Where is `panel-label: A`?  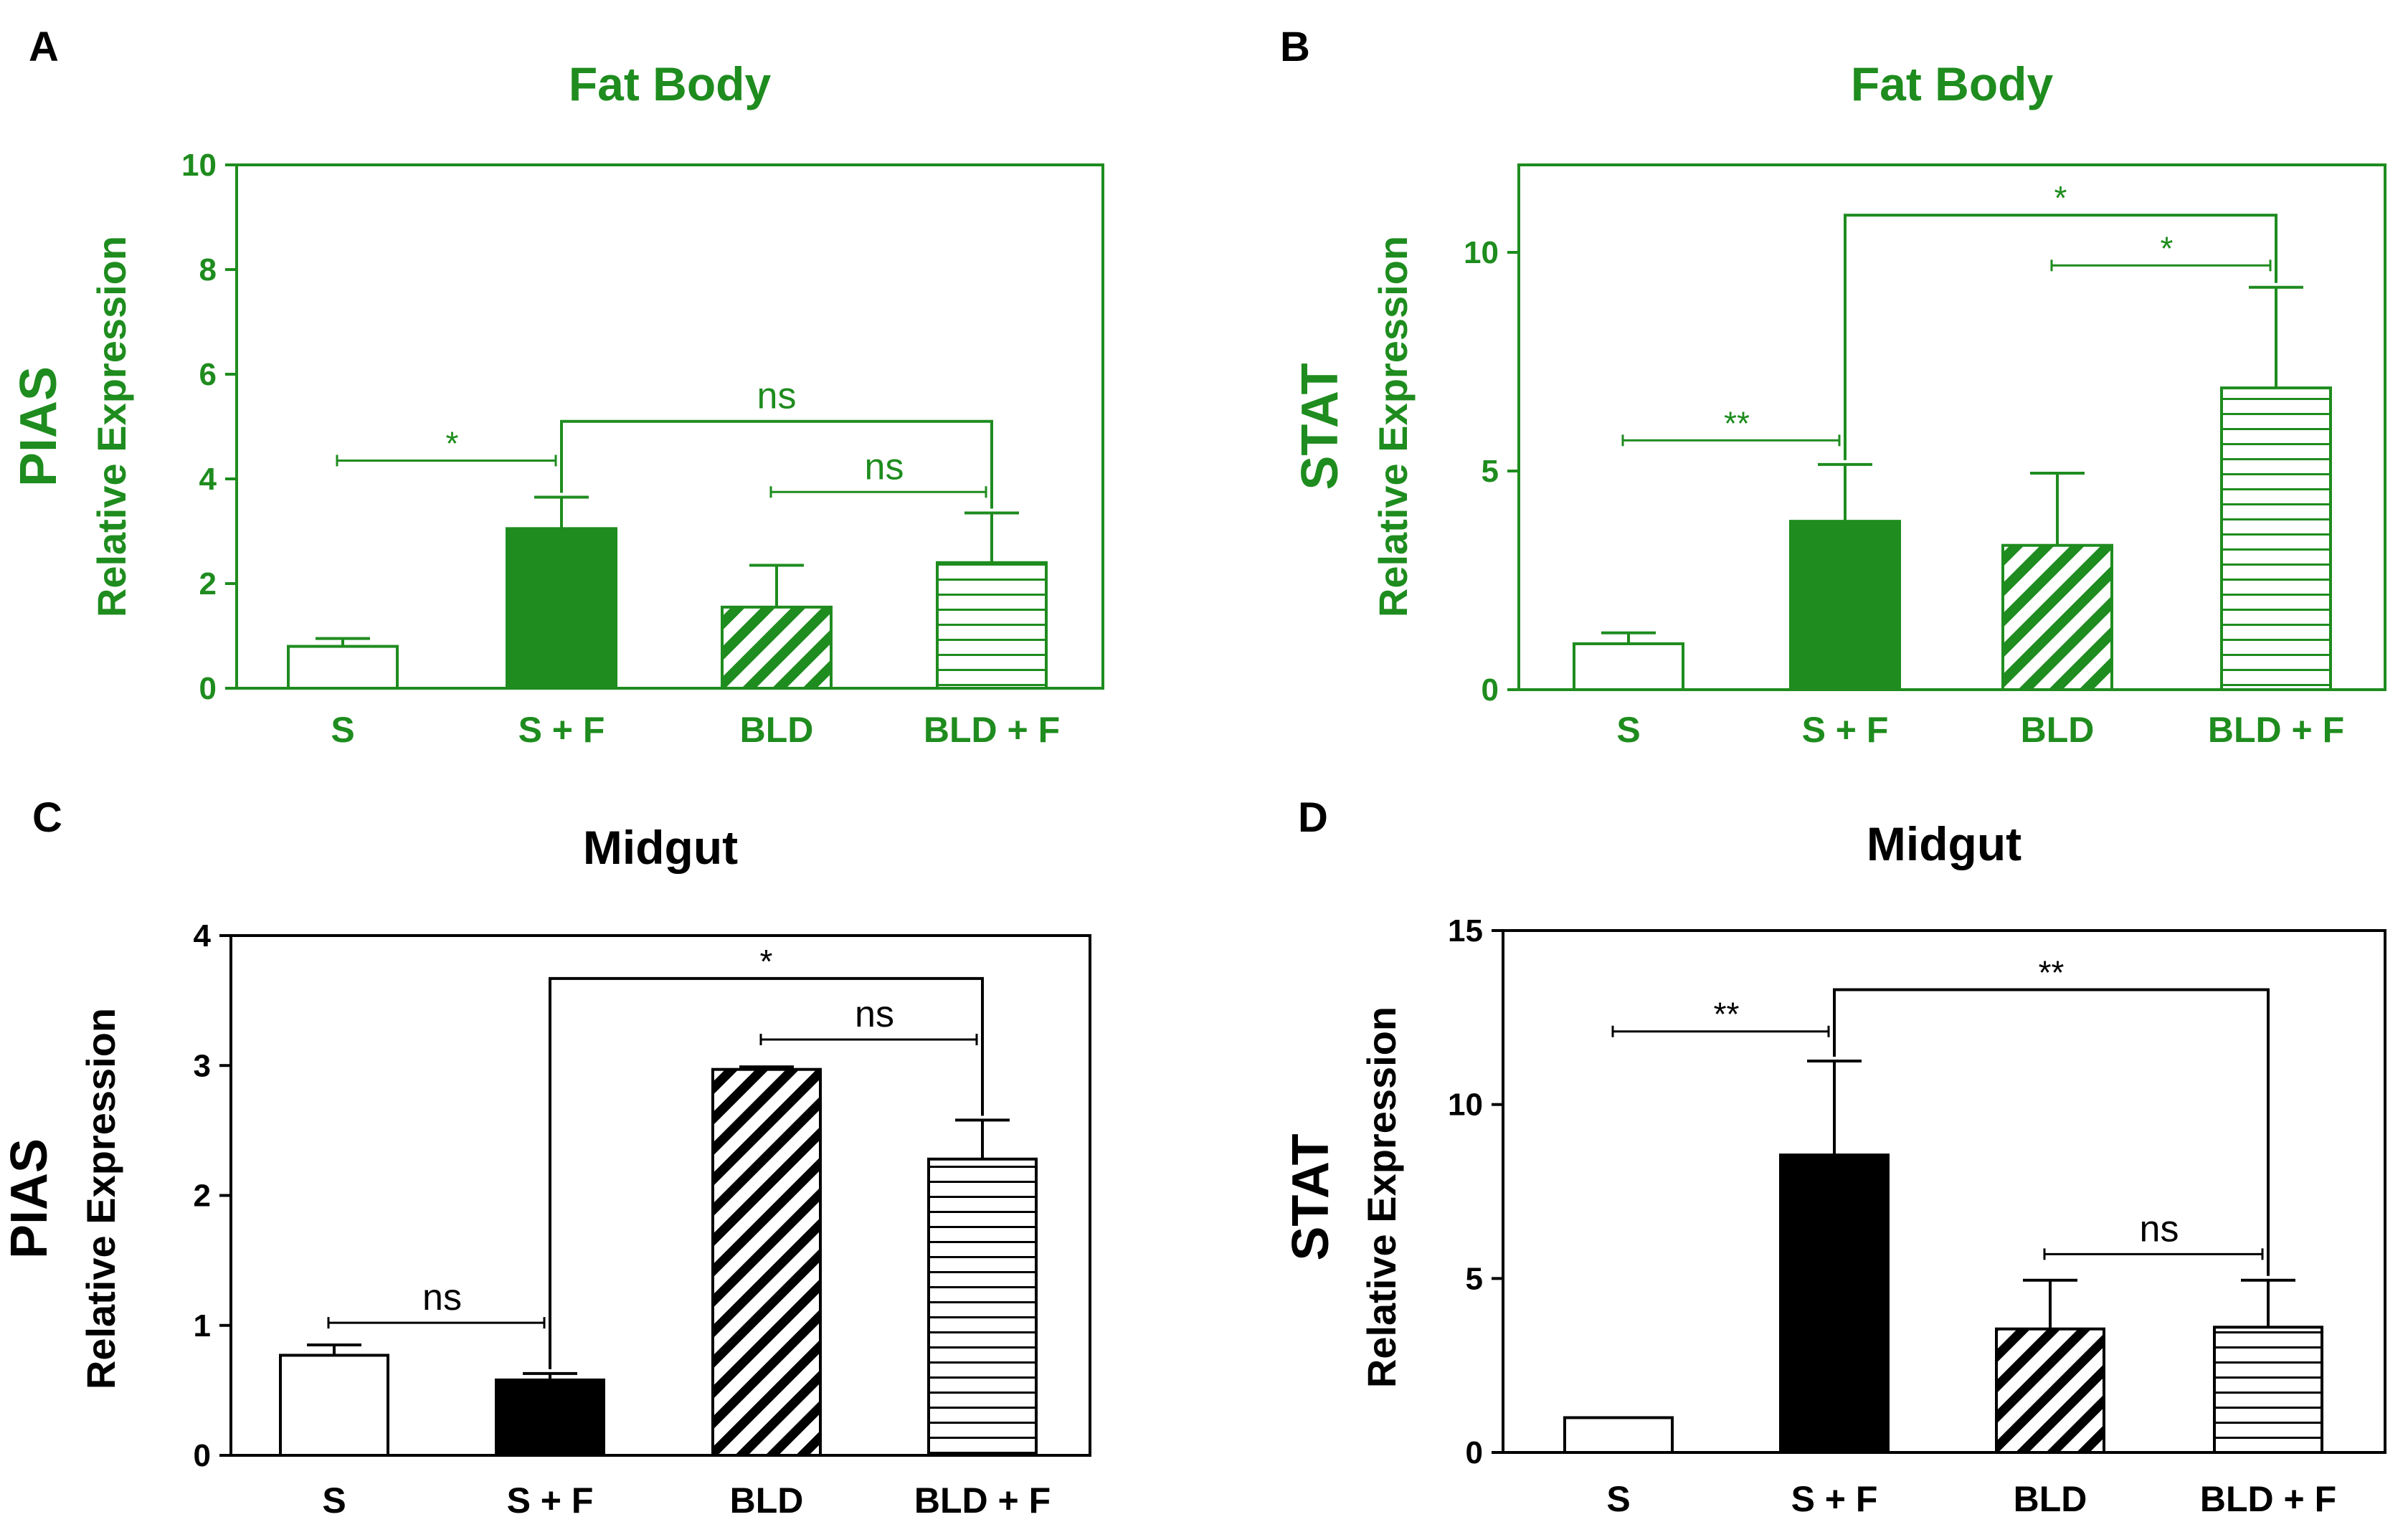 panel-label: A is located at coordinates (44, 47).